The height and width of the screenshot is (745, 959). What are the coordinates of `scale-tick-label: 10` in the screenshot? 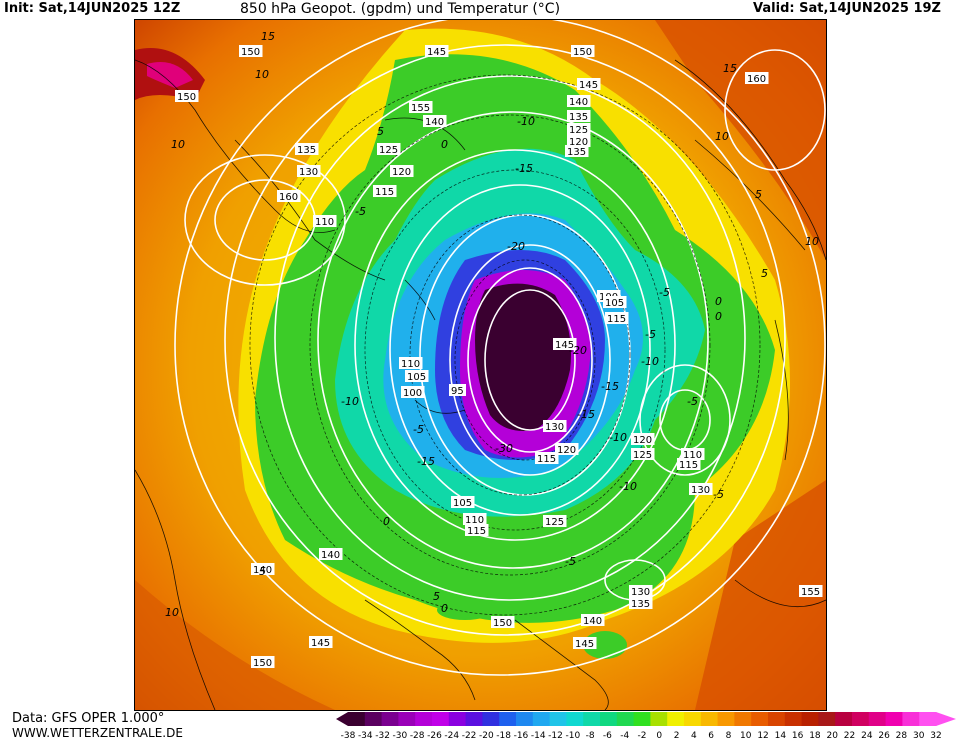 It's located at (746, 736).